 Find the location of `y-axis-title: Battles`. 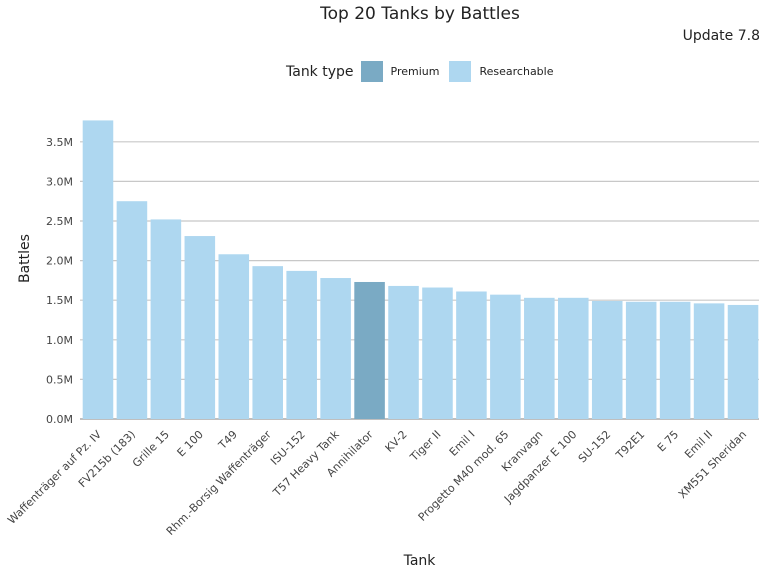

y-axis-title: Battles is located at coordinates (25, 258).